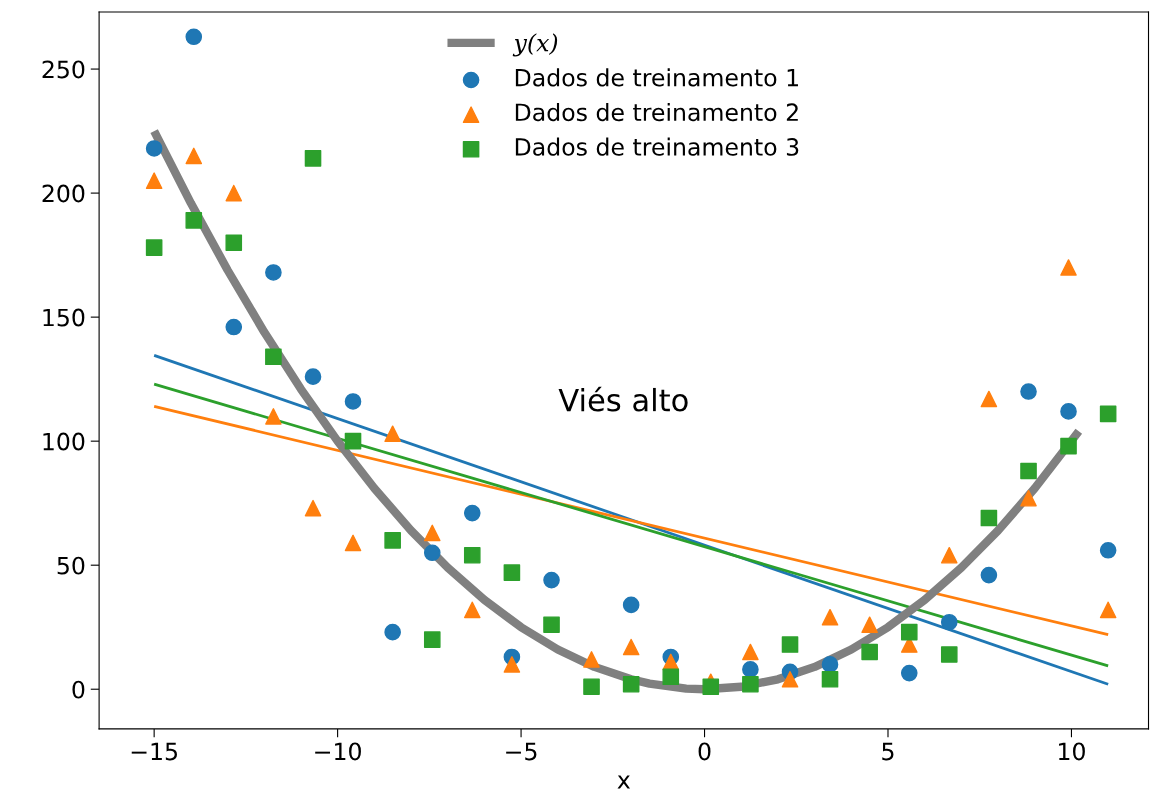 The height and width of the screenshot is (801, 1166). I want to click on x-tick-label: −10, so click(338, 751).